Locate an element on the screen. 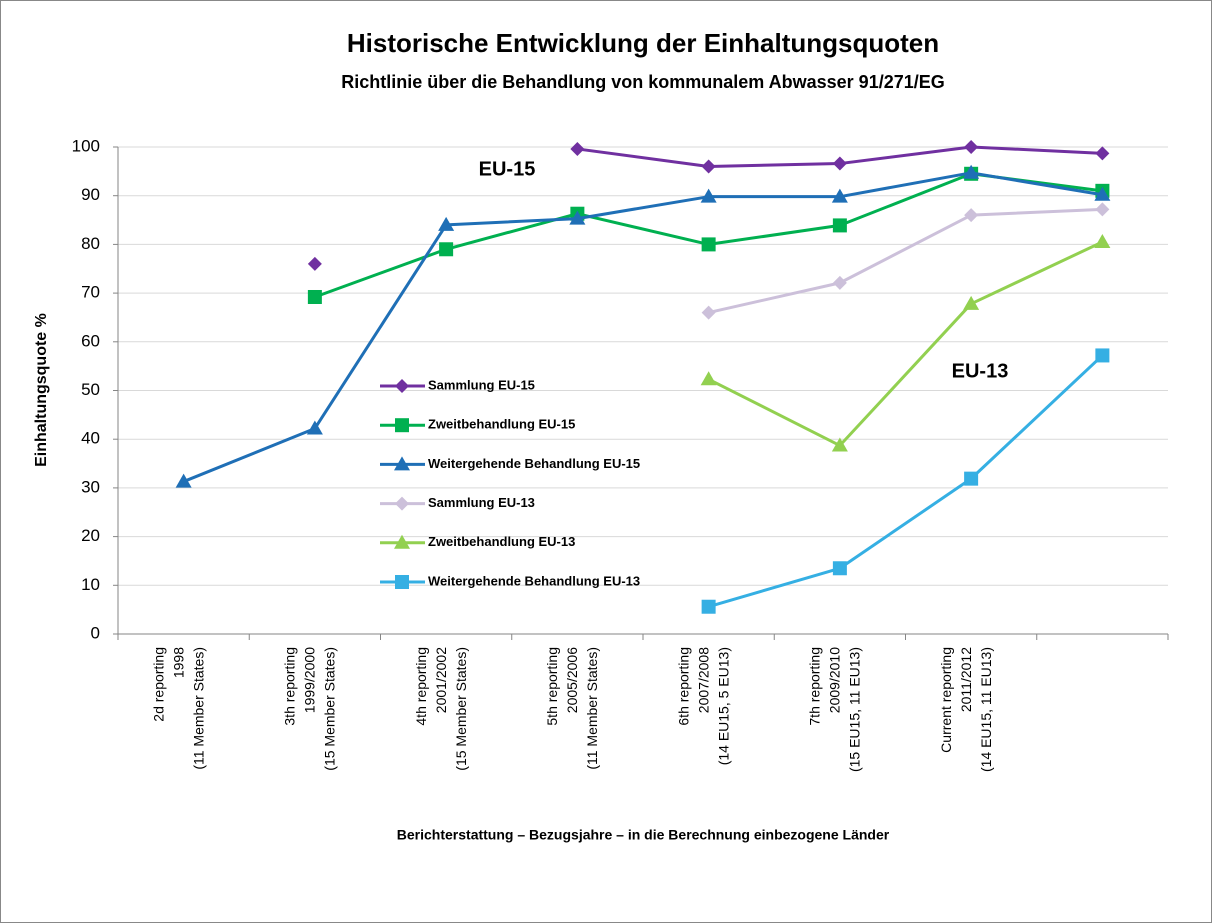 The width and height of the screenshot is (1213, 924). y-tick-label: 90 is located at coordinates (90, 194).